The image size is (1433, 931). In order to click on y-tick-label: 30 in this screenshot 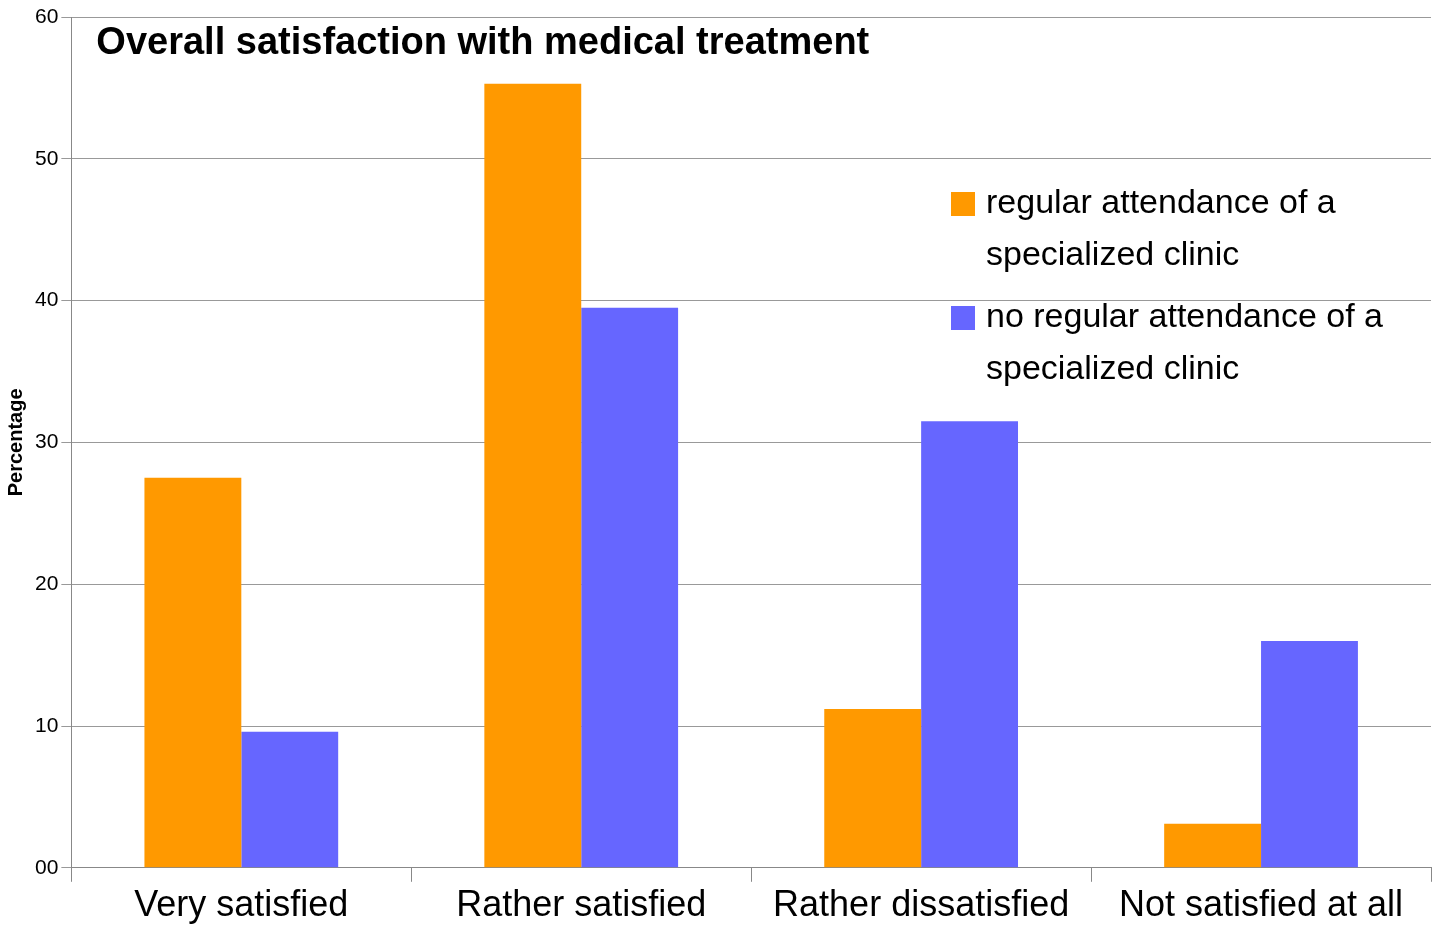, I will do `click(47, 441)`.